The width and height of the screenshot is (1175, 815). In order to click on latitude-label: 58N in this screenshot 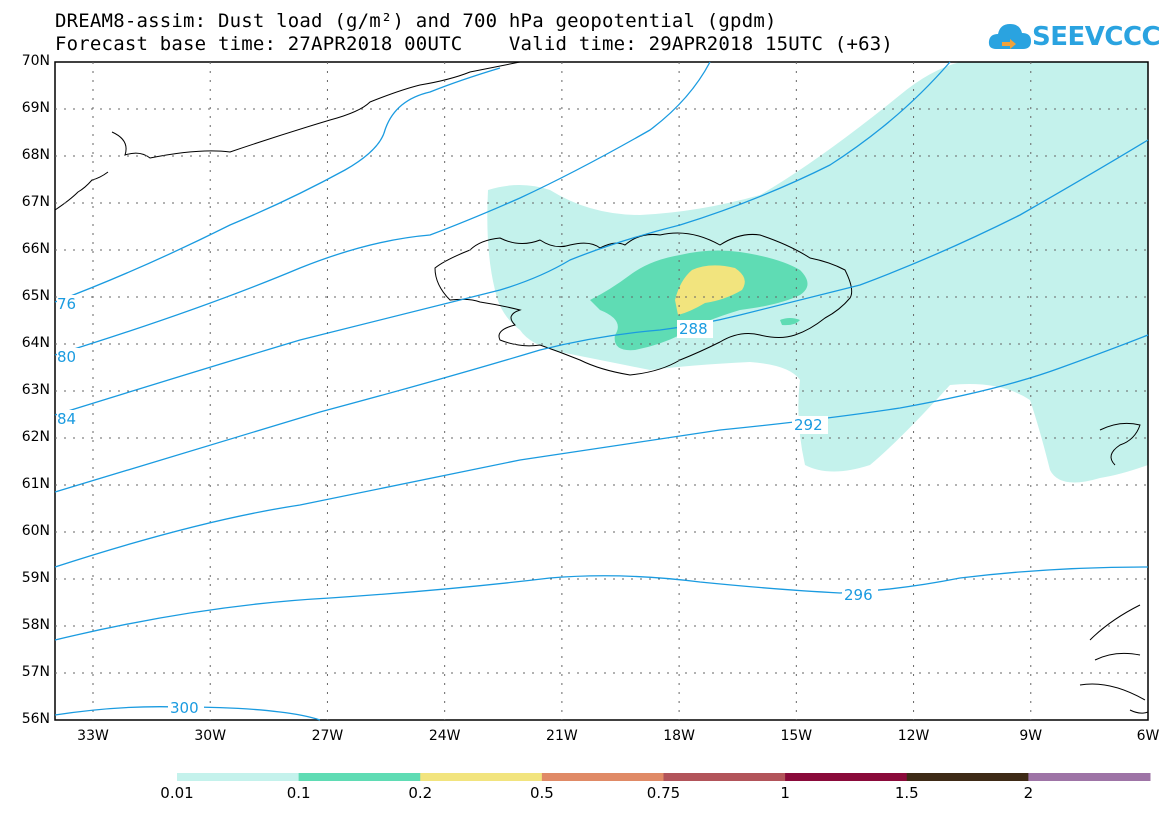, I will do `click(35, 625)`.